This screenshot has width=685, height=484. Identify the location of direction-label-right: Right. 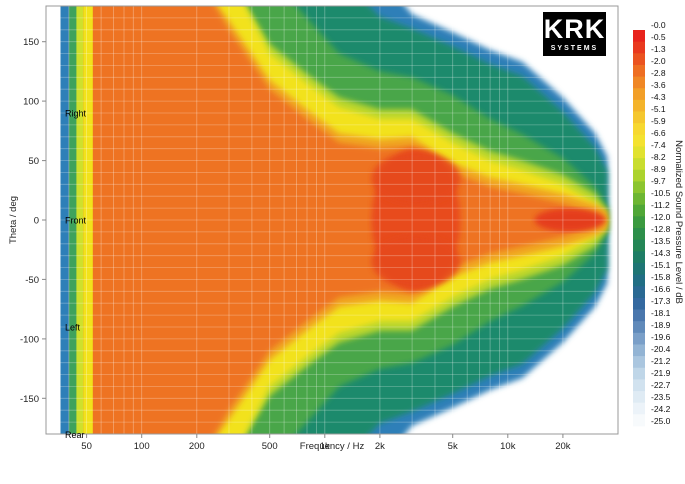
(76, 114).